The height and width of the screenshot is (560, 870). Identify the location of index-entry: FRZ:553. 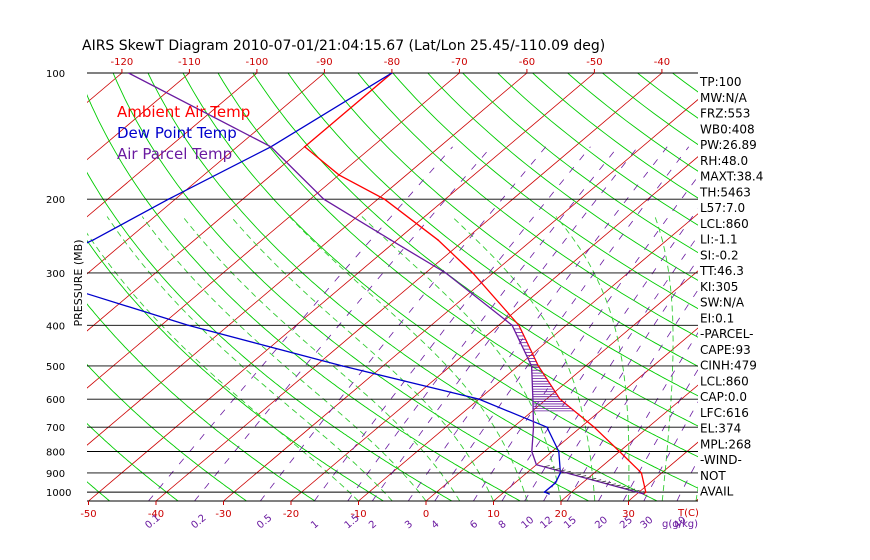
(725, 114).